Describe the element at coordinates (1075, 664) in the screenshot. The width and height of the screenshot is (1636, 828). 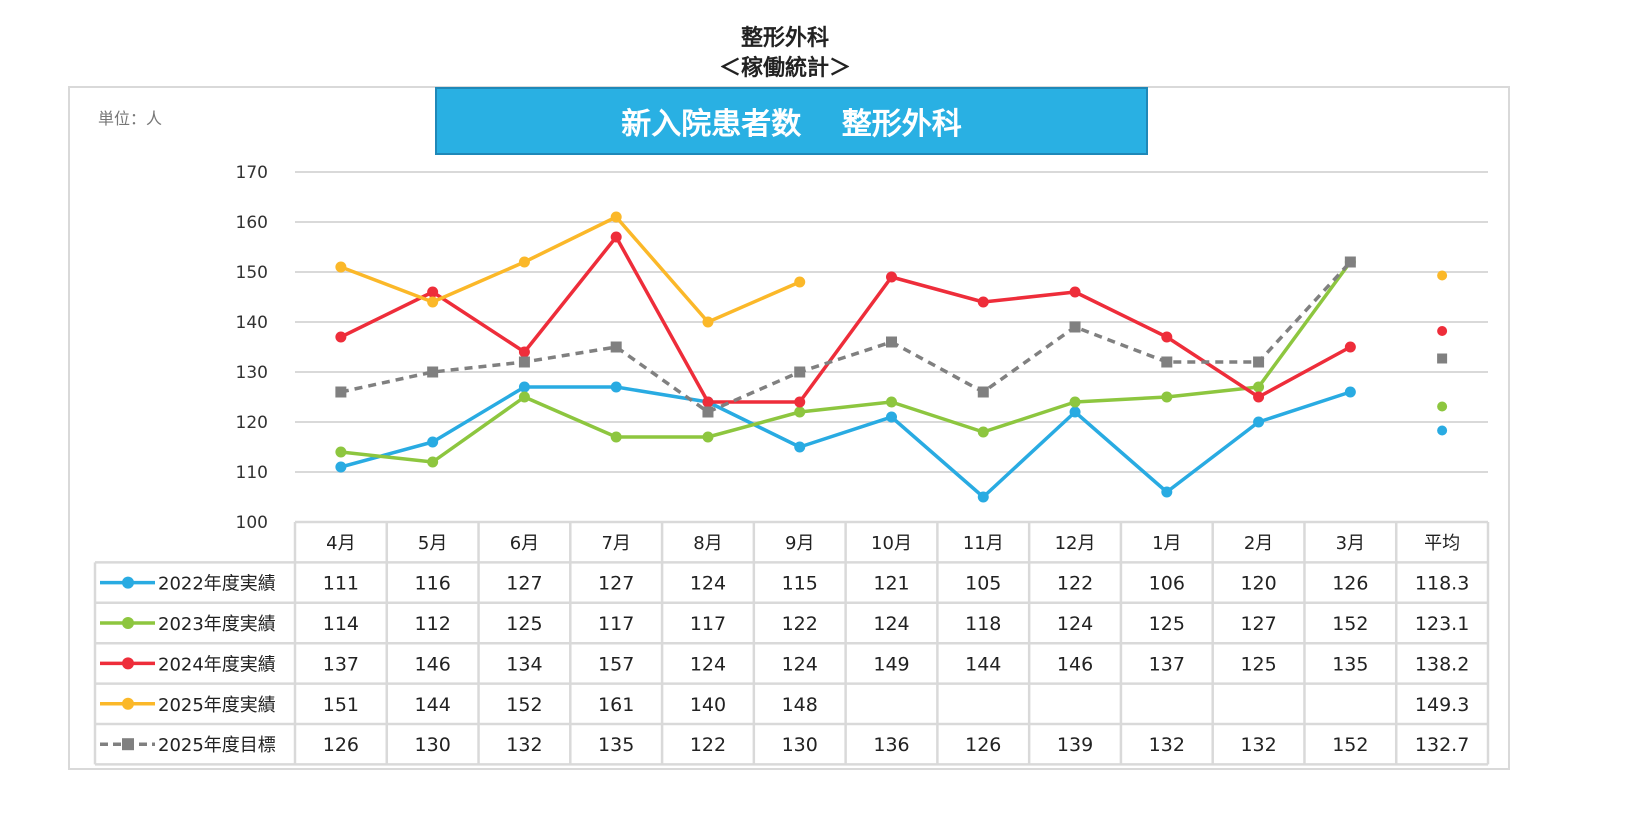
I see `table-cell: 146` at that location.